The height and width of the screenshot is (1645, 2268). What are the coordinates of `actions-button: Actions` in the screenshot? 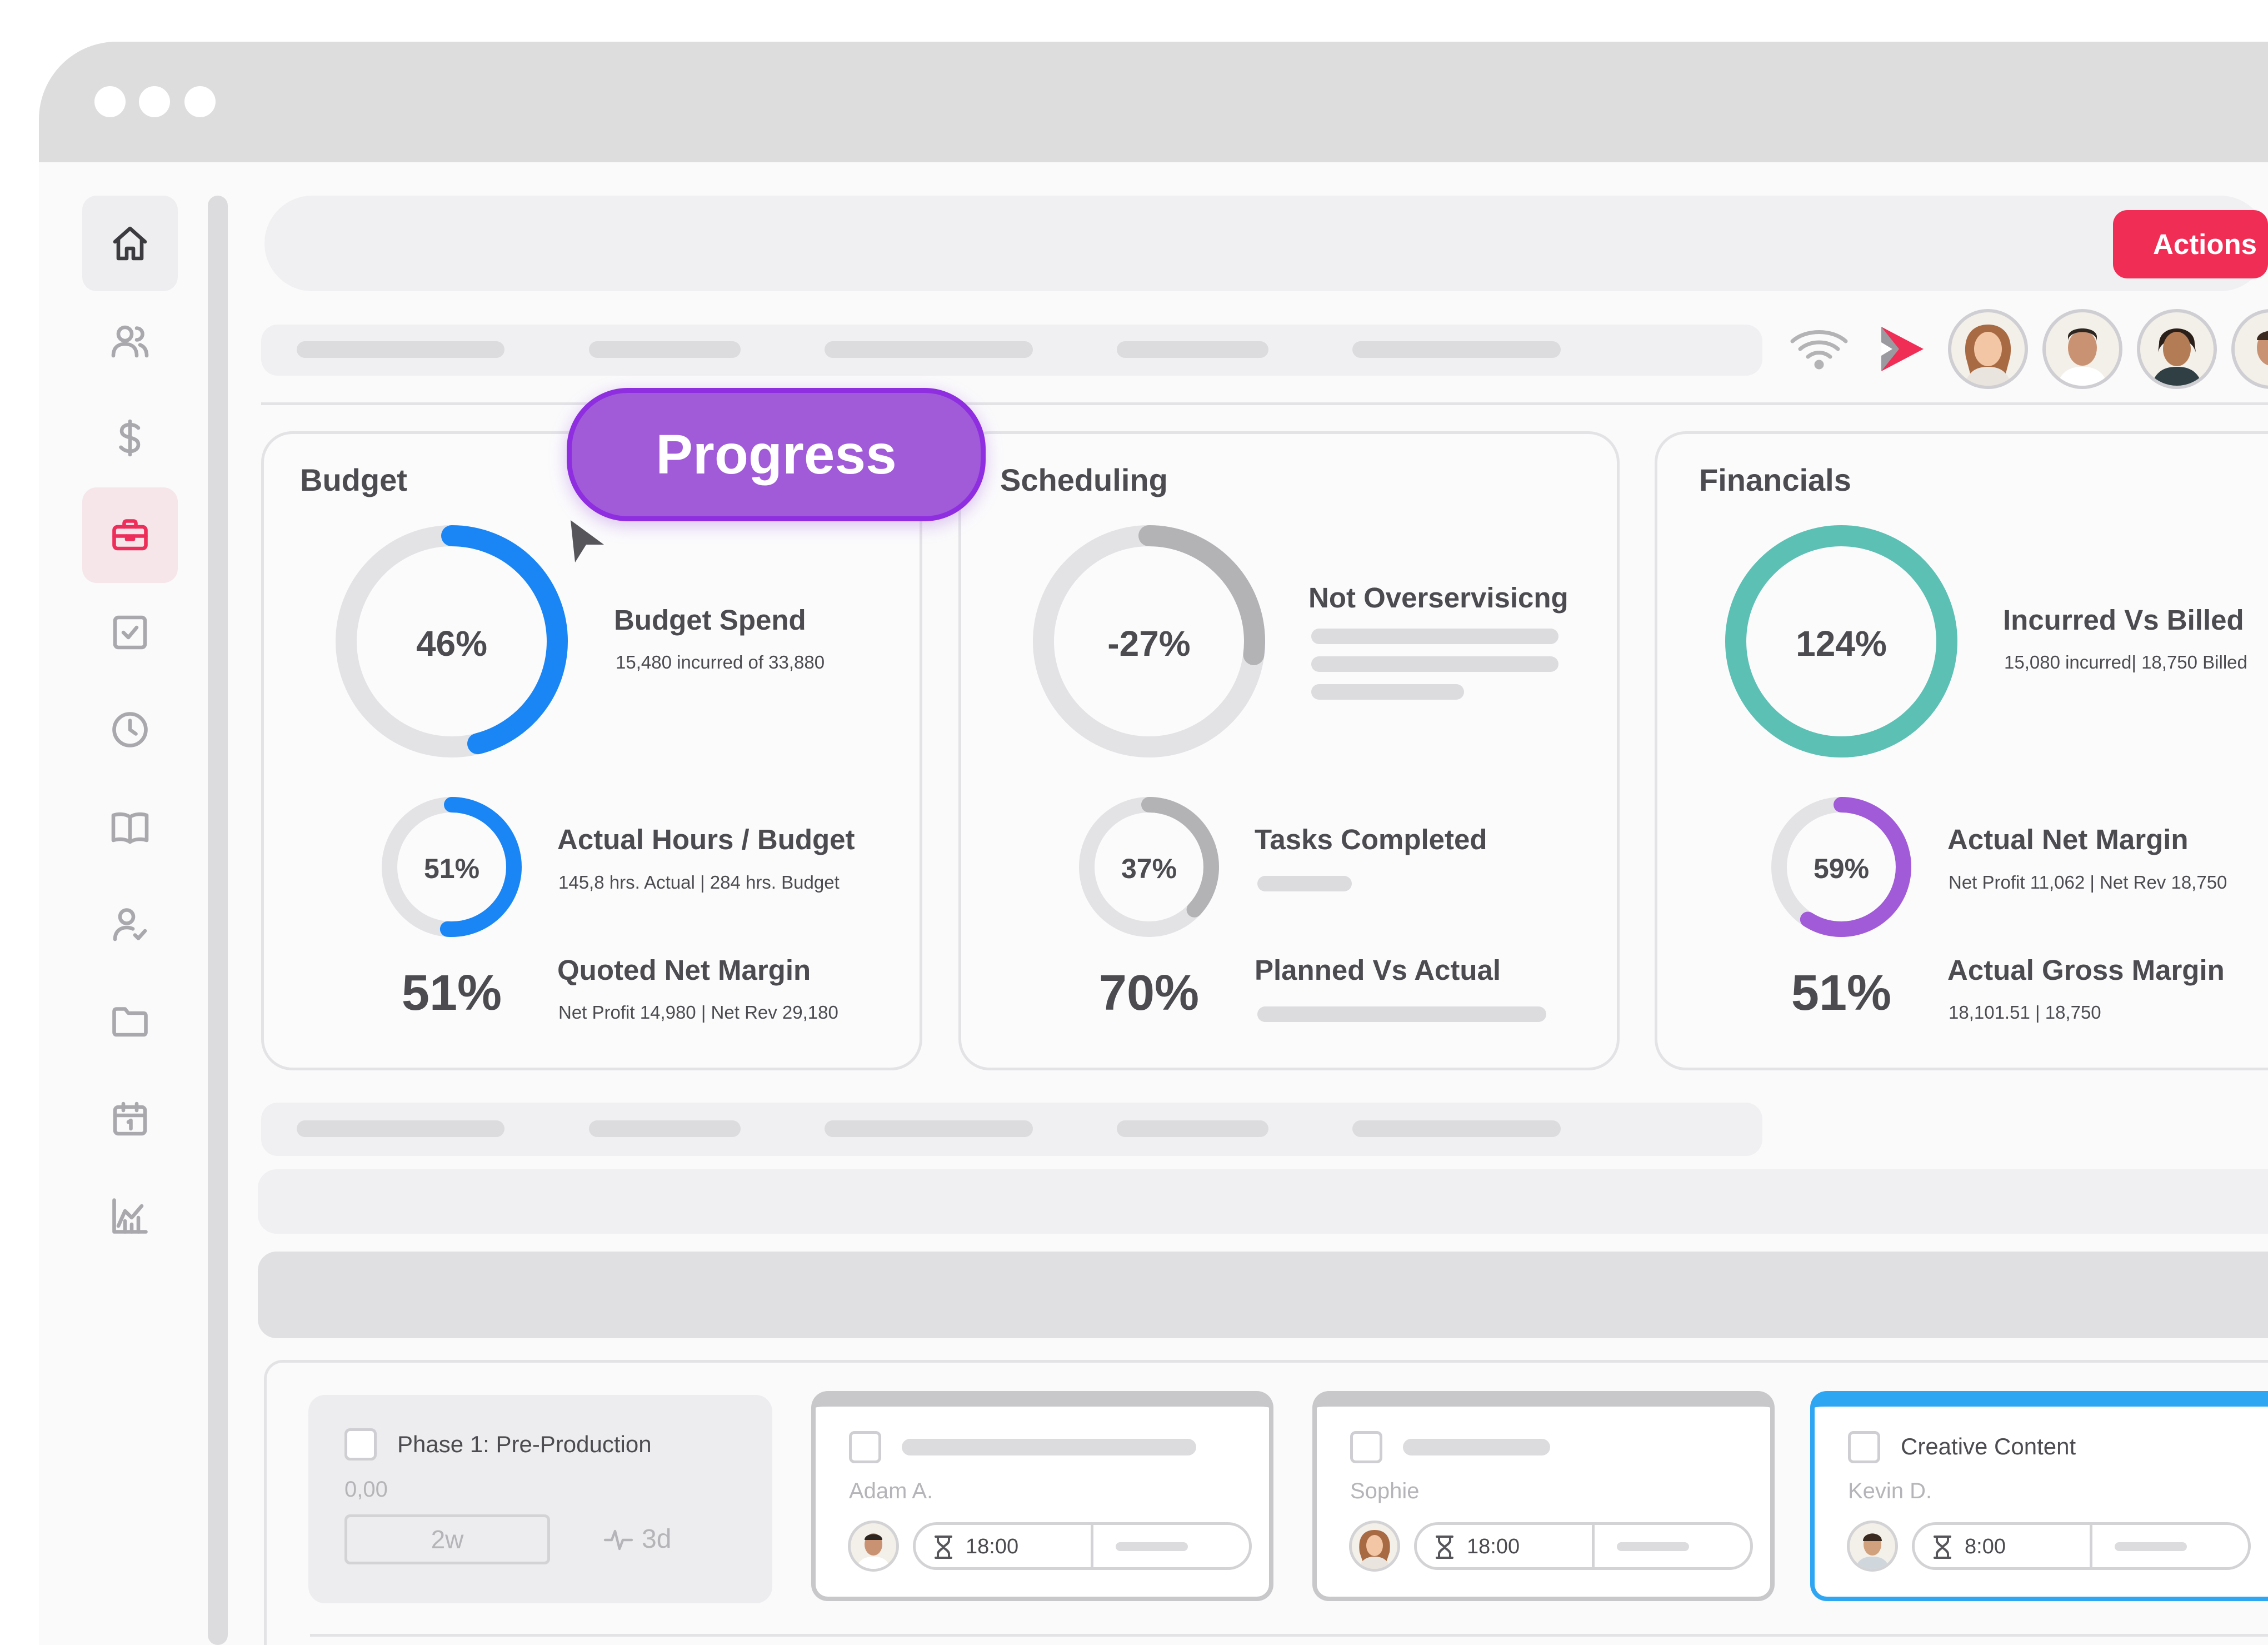 It's located at (2190, 244).